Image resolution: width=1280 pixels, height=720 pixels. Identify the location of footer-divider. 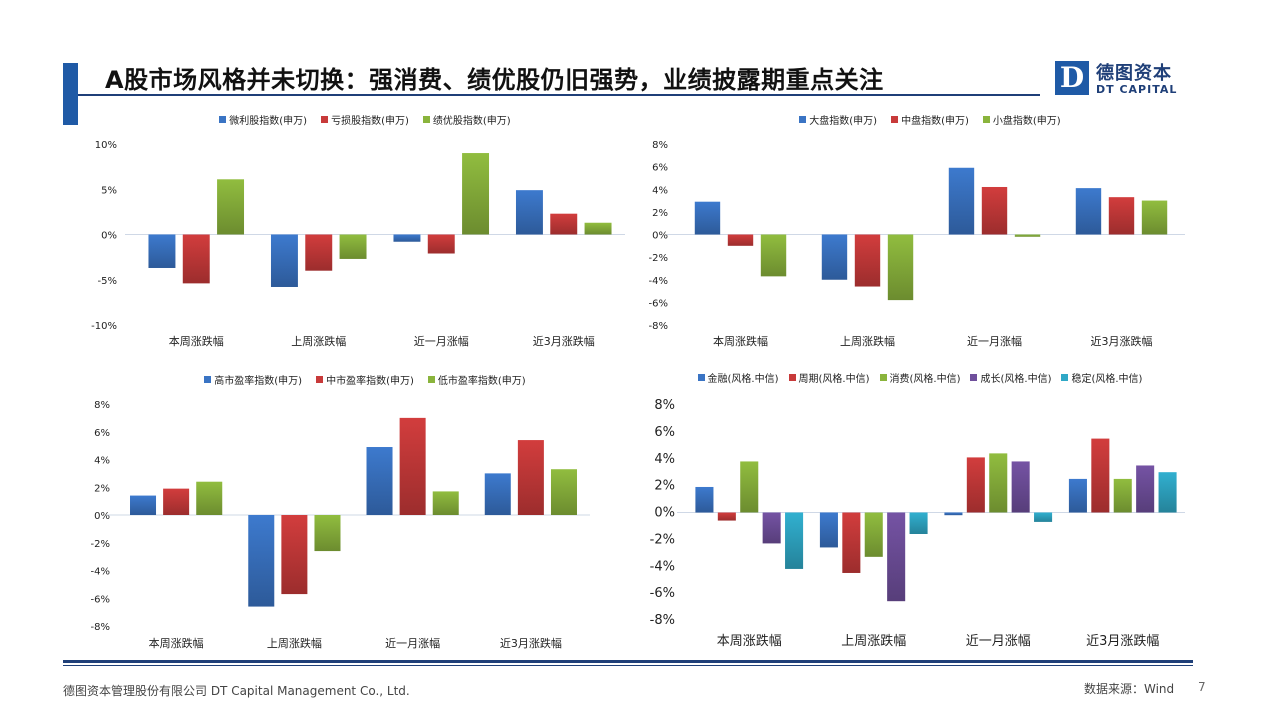
(628, 661).